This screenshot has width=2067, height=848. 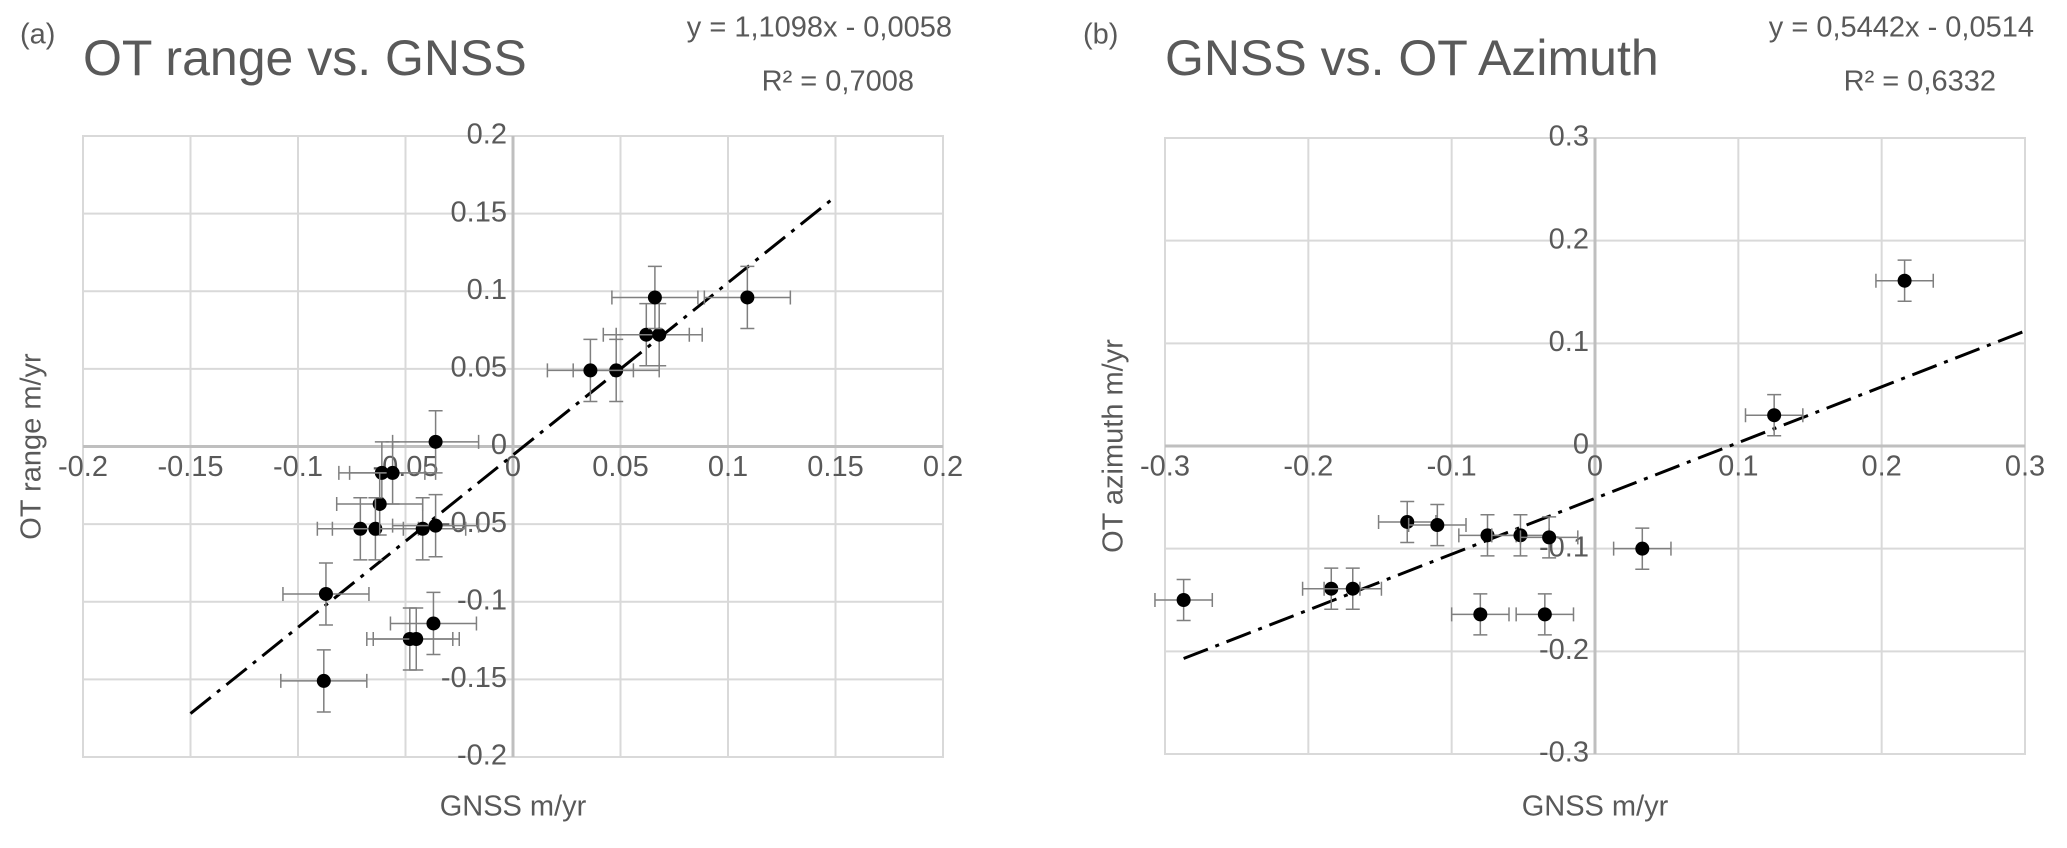 I want to click on r-squared: R² = 0,7008, so click(x=838, y=82).